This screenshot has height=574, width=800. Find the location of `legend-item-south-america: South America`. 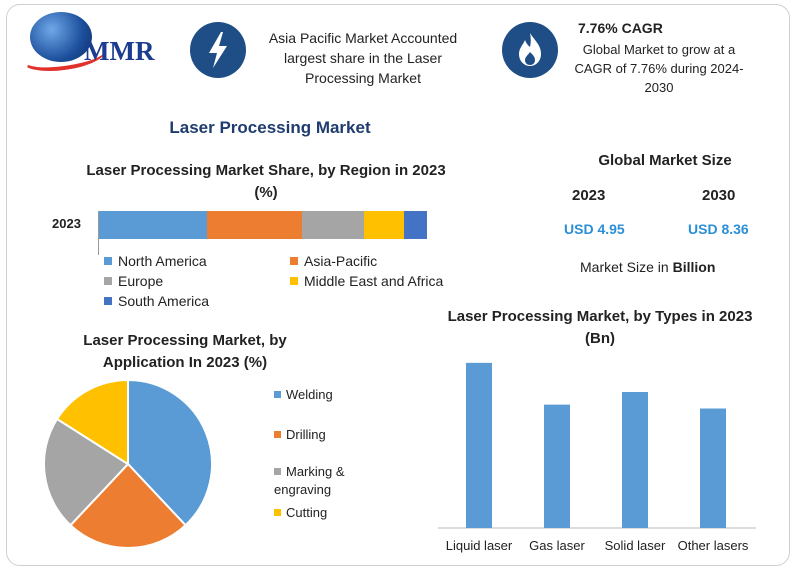

legend-item-south-america: South America is located at coordinates (156, 301).